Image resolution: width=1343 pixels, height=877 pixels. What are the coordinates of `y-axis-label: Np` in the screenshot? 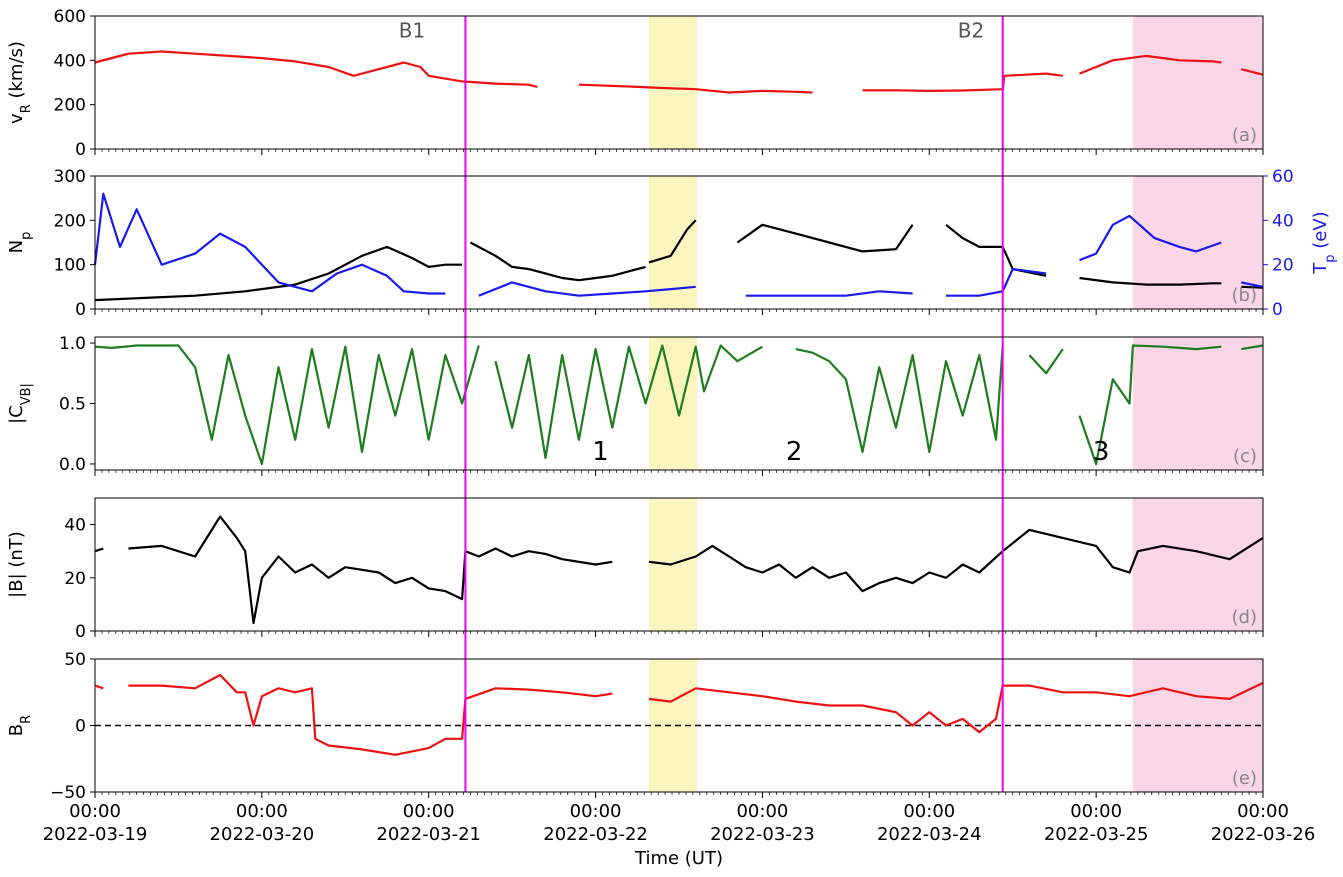 It's located at (20, 243).